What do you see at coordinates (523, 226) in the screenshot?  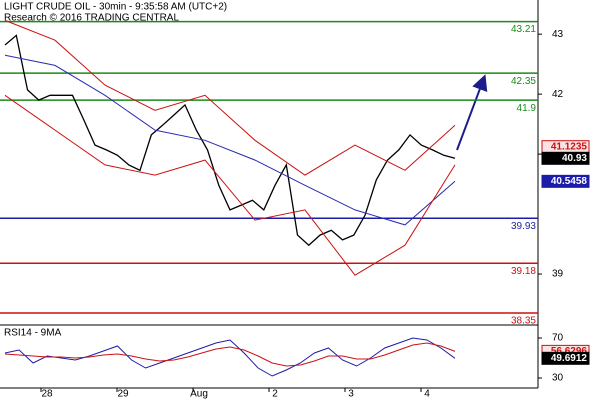 I see `level-label: 39.93` at bounding box center [523, 226].